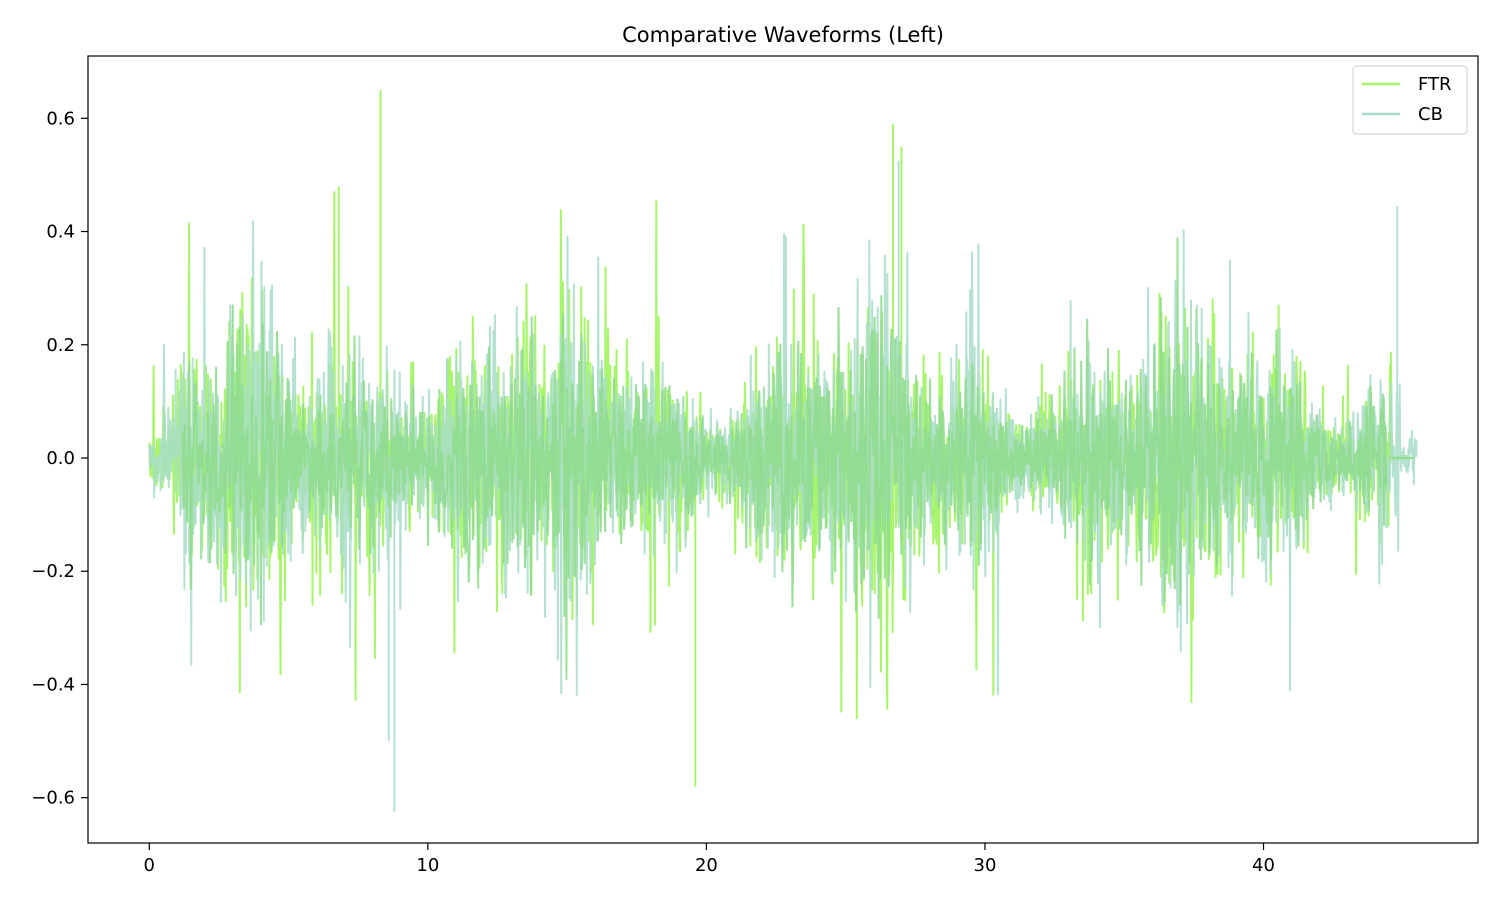  What do you see at coordinates (53, 798) in the screenshot?
I see `y-tick-label: −0.6` at bounding box center [53, 798].